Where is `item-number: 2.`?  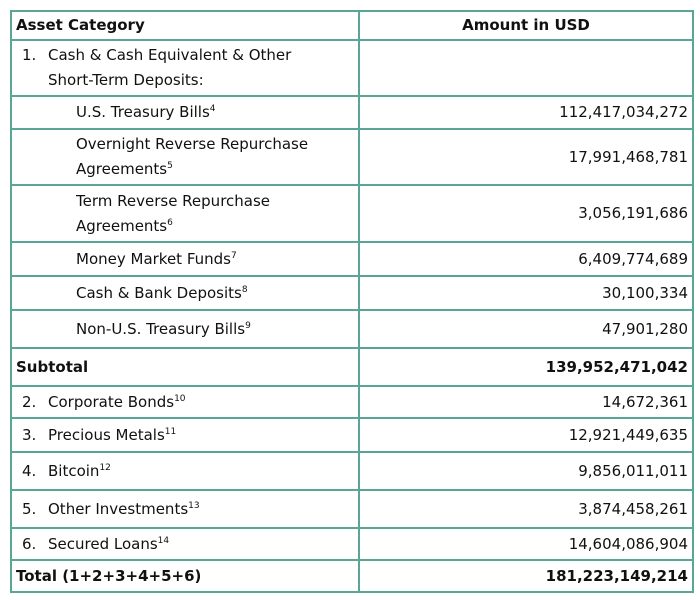 item-number: 2. is located at coordinates (29, 401).